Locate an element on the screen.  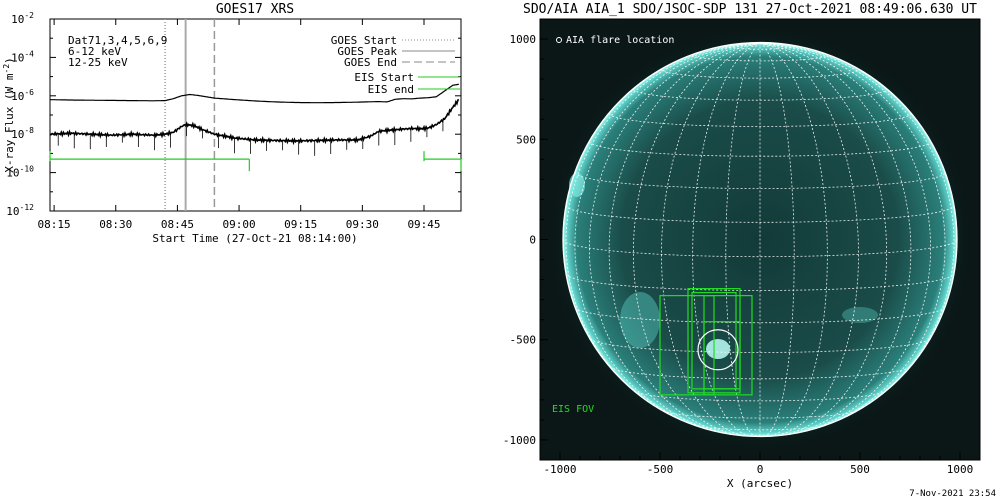
eis-fov-boxes is located at coordinates (706, 342).